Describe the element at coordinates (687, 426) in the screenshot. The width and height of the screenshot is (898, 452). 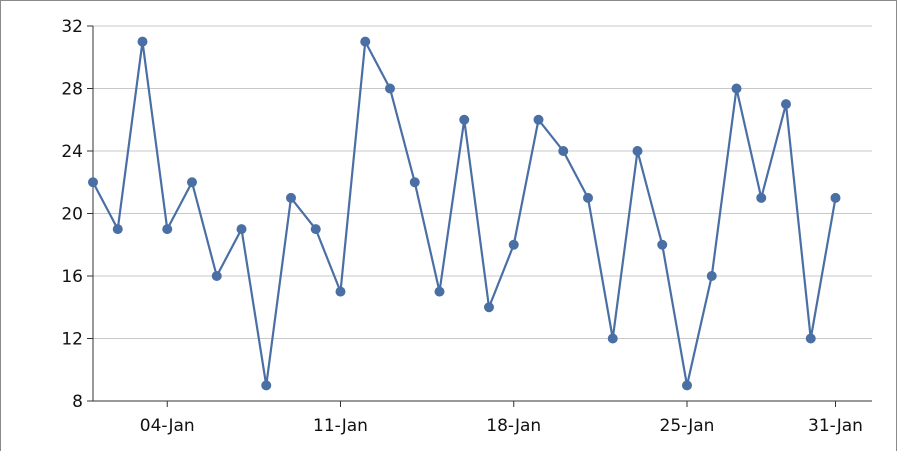
I see `x-tick-label: 25-Jan` at that location.